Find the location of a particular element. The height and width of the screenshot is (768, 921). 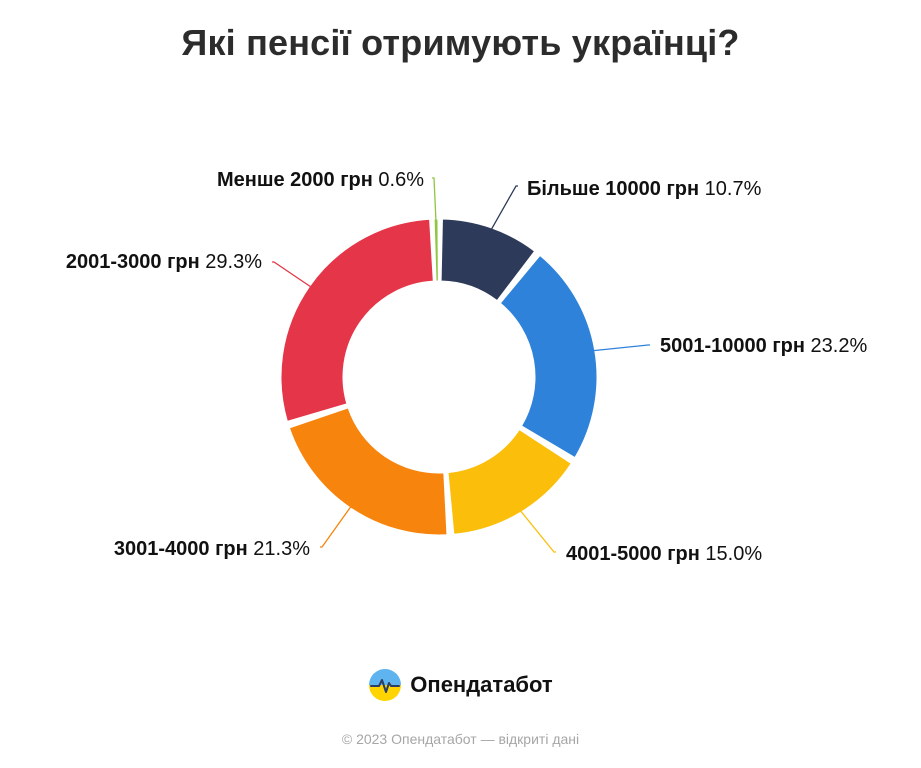

slice-label: 4001-5000 грн 15.0% is located at coordinates (664, 554).